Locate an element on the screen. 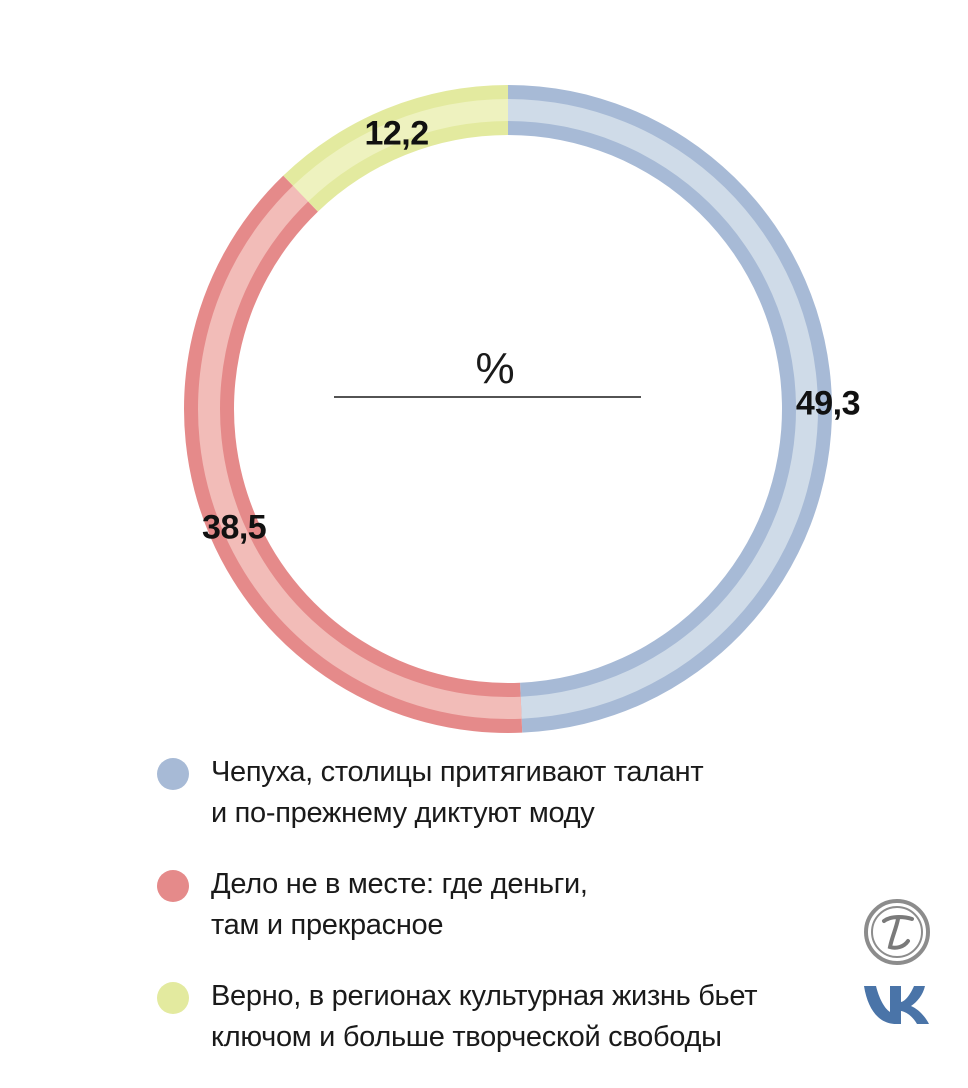 This screenshot has height=1088, width=968. legend-label-line-1: Чепуха, столицы притягивают талант is located at coordinates (457, 772).